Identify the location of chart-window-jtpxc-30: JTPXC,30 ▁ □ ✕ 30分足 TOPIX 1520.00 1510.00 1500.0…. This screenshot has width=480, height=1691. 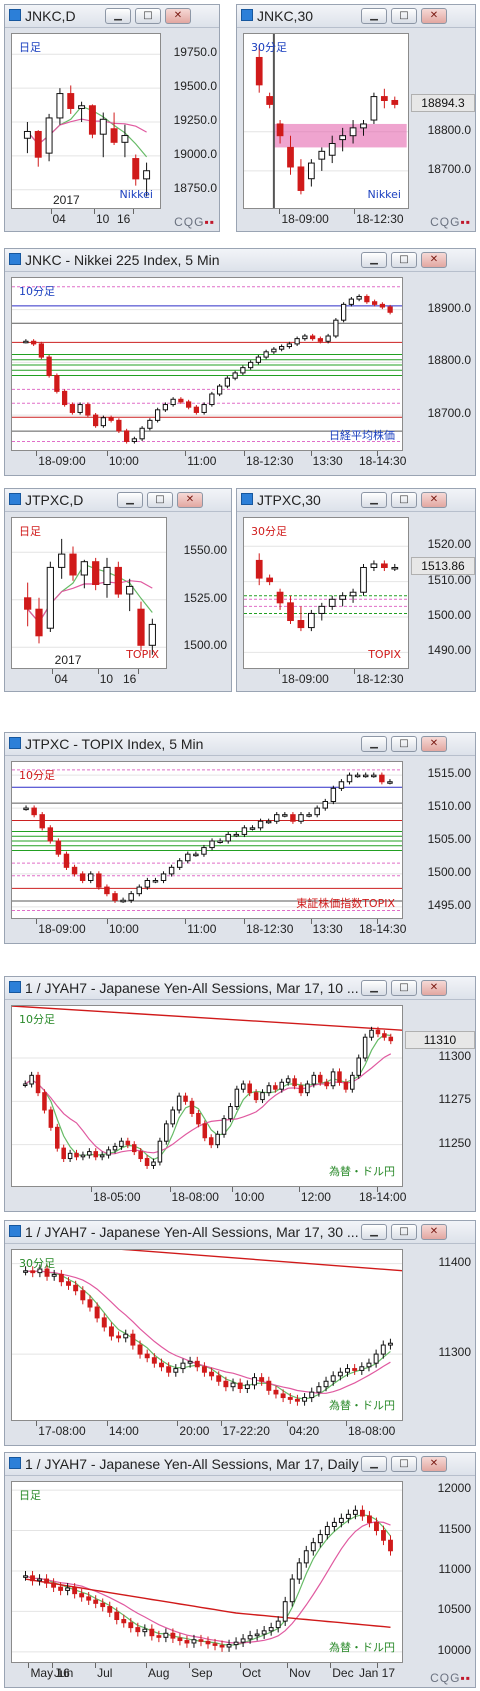
(356, 590).